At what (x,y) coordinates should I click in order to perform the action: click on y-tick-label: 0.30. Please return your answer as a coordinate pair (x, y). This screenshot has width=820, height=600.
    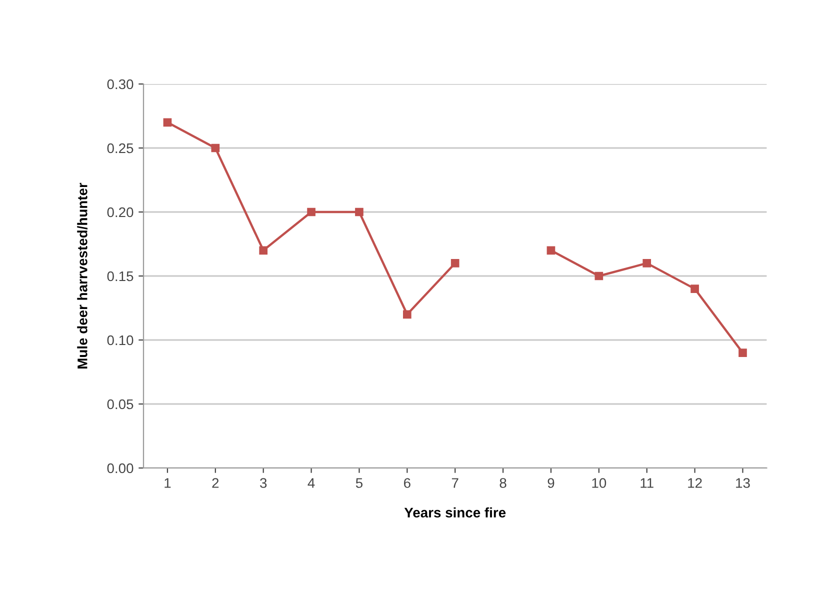
    Looking at the image, I should click on (120, 84).